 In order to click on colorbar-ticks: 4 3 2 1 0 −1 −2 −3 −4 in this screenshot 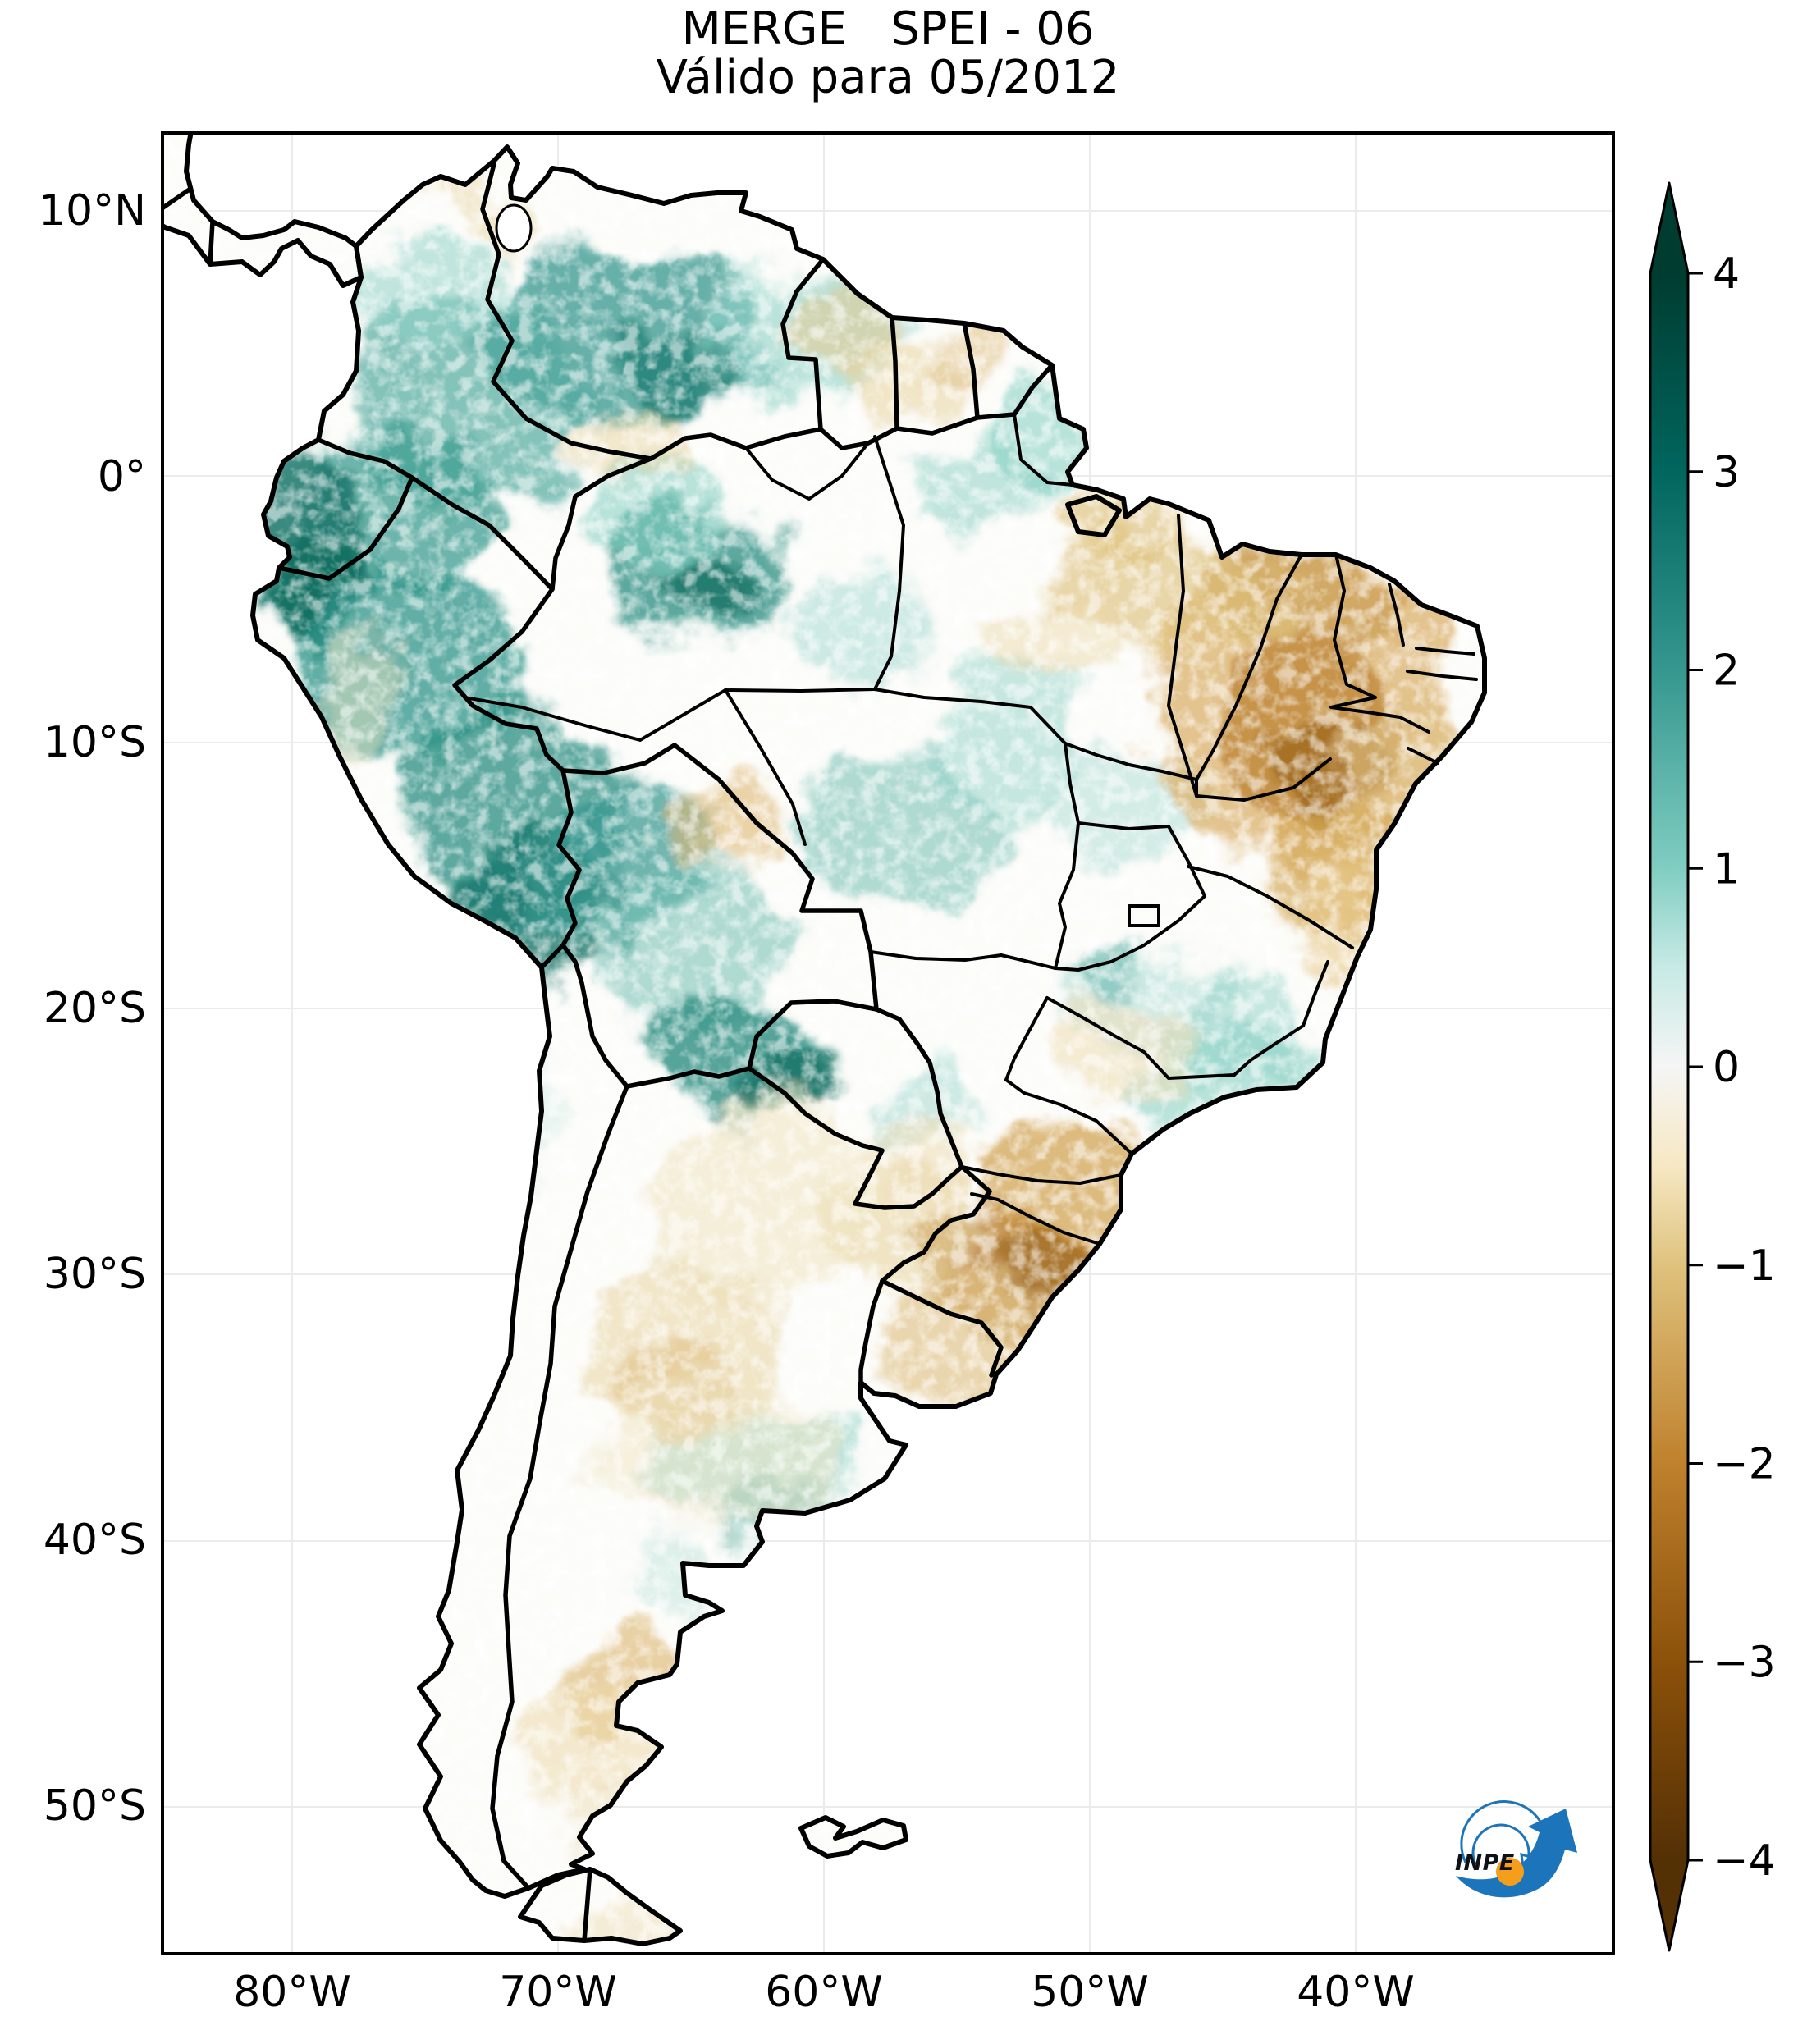, I will do `click(1732, 1067)`.